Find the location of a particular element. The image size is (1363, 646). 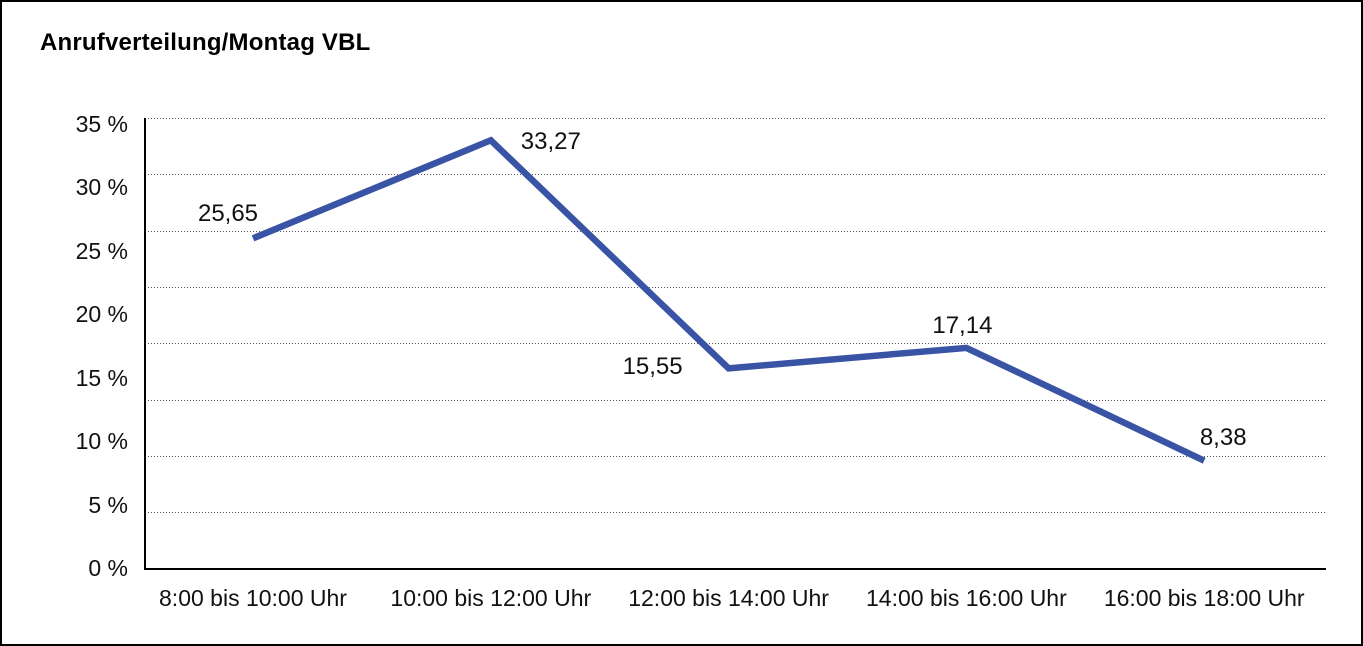

data-value-label: 25,65 is located at coordinates (228, 214).